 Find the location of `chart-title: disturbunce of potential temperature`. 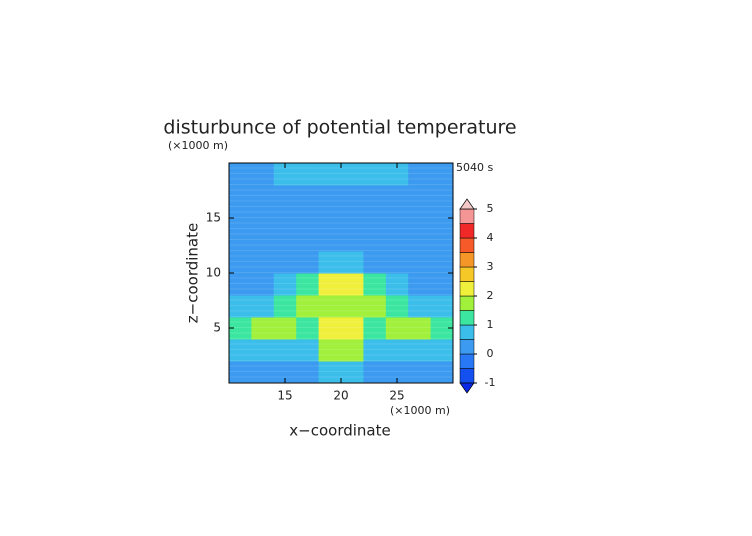

chart-title: disturbunce of potential temperature is located at coordinates (339, 128).